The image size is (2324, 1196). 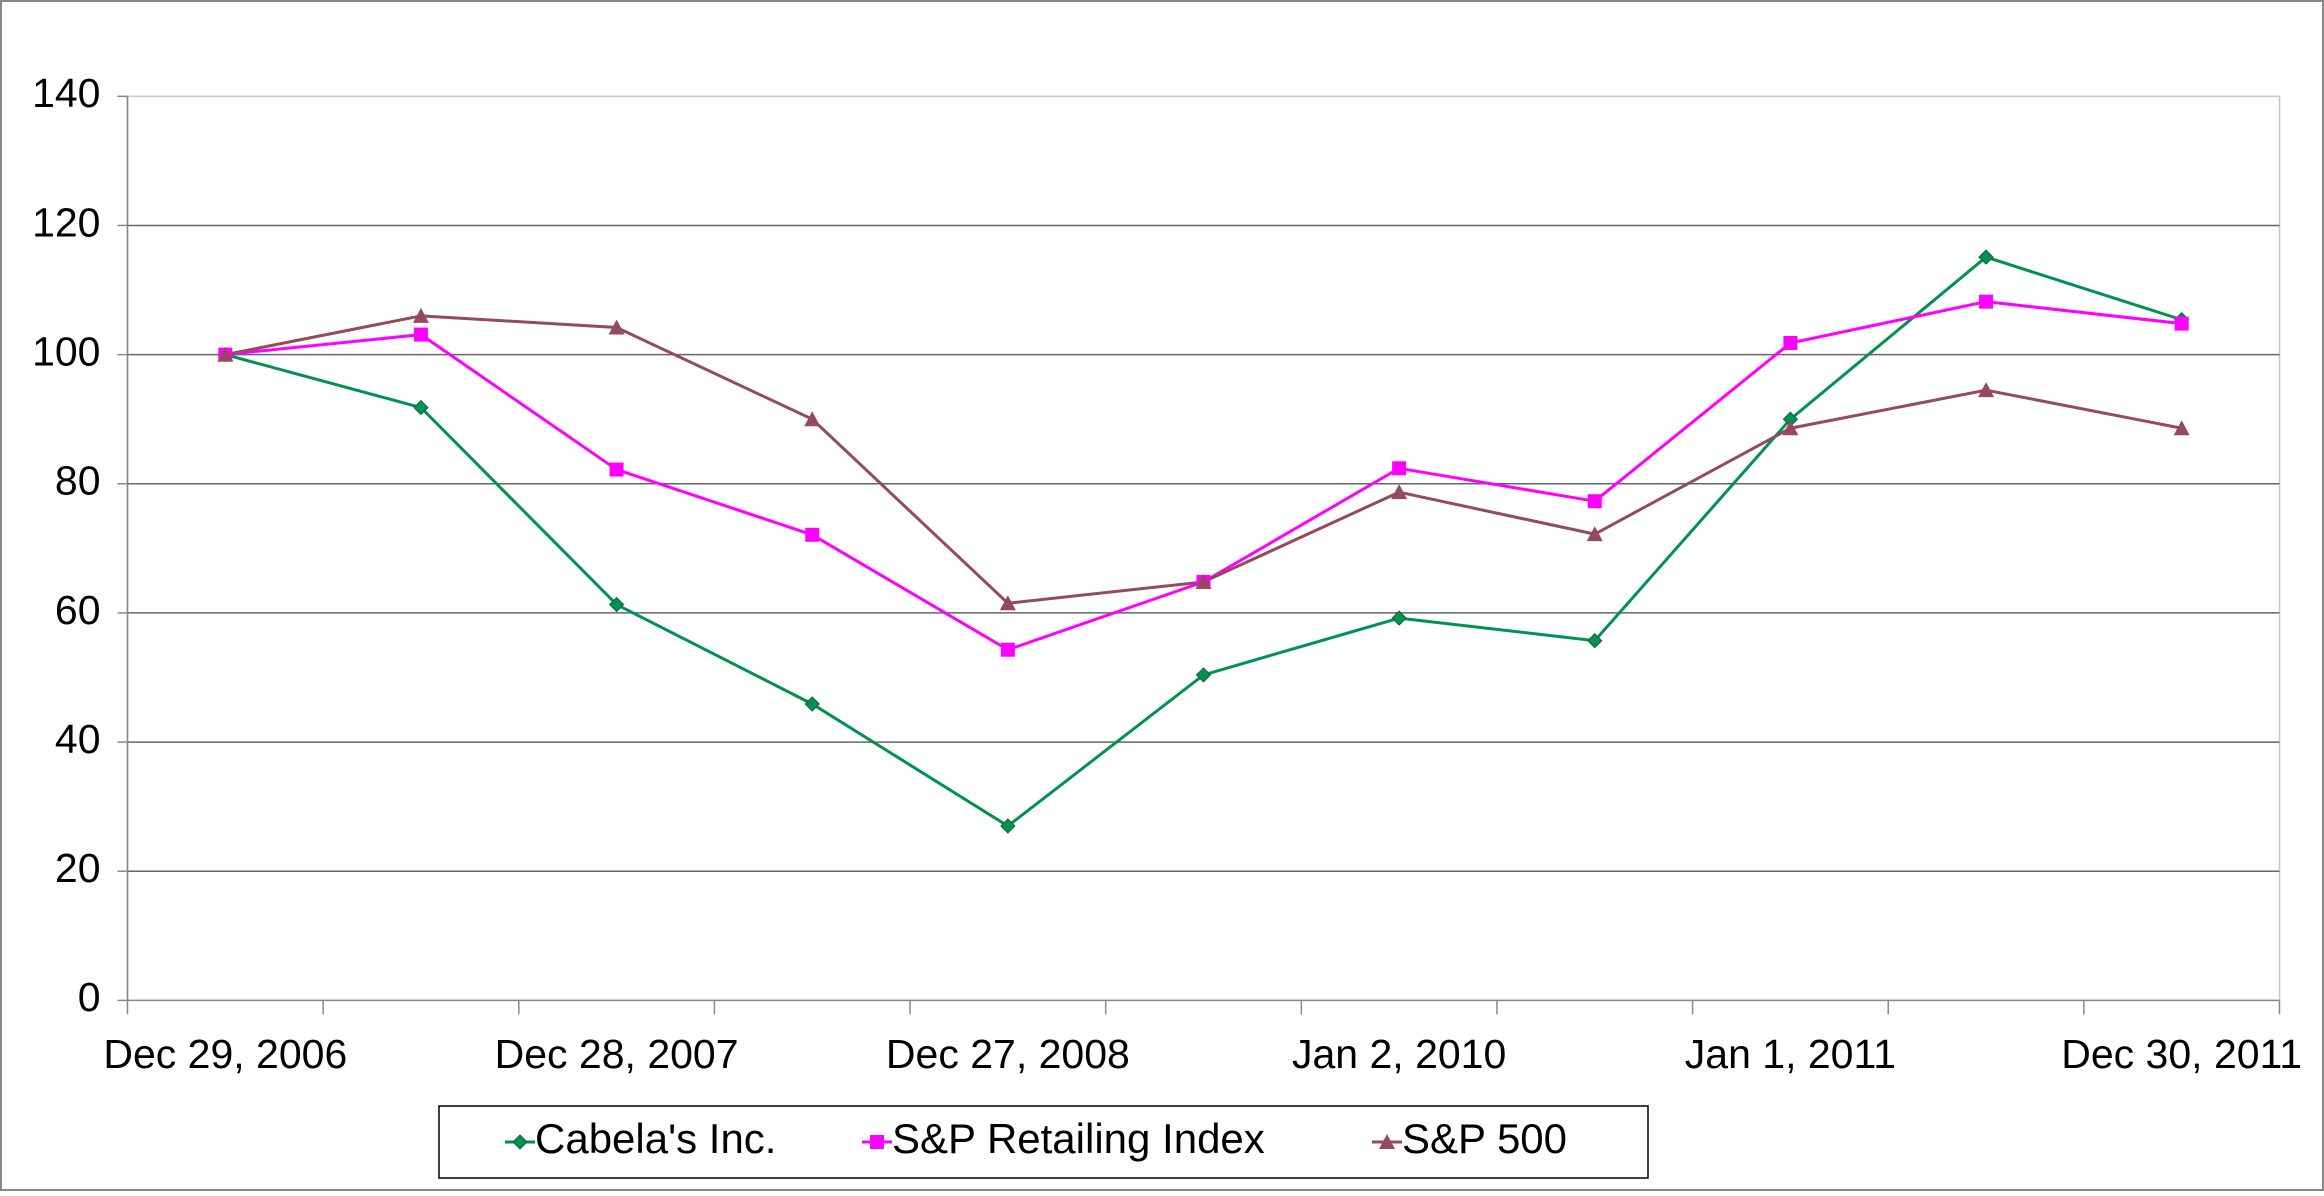 I want to click on y-tick-label: 0, so click(x=89, y=997).